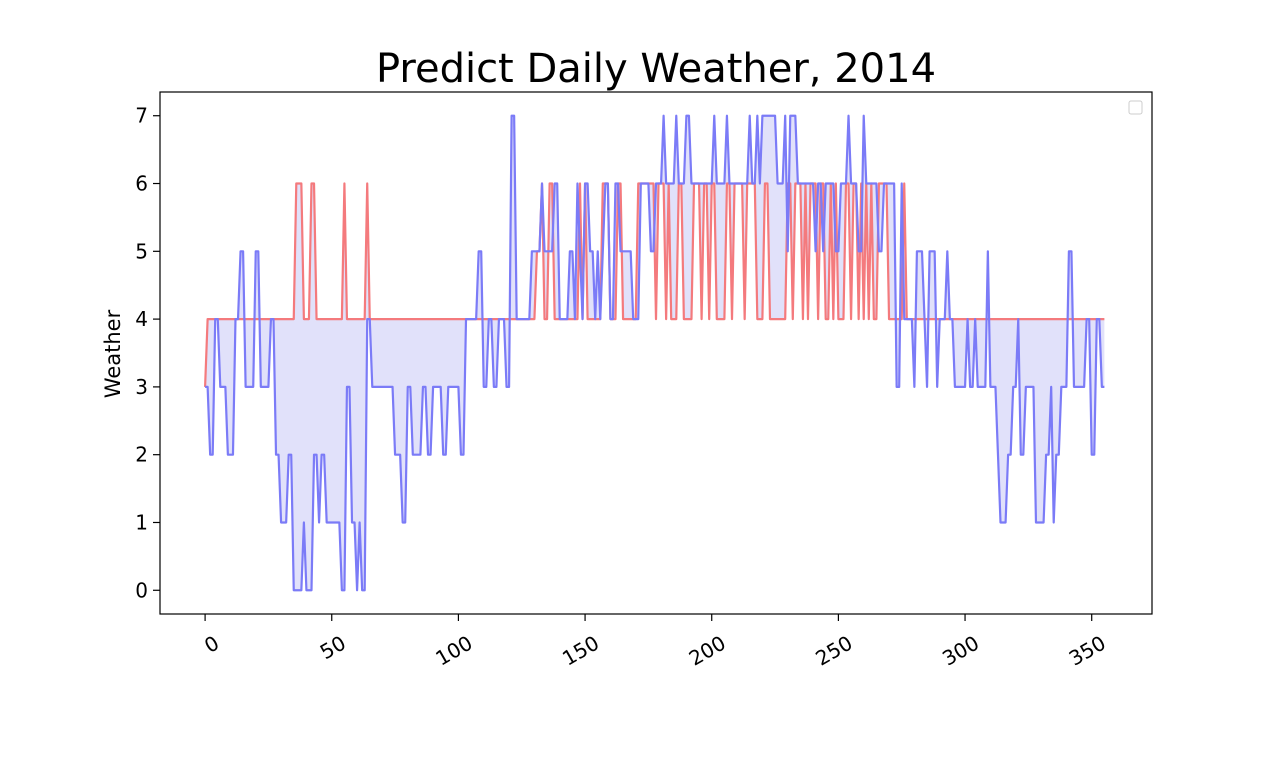  Describe the element at coordinates (656, 69) in the screenshot. I see `chart-title: Predict Daily Weather, 2014` at that location.